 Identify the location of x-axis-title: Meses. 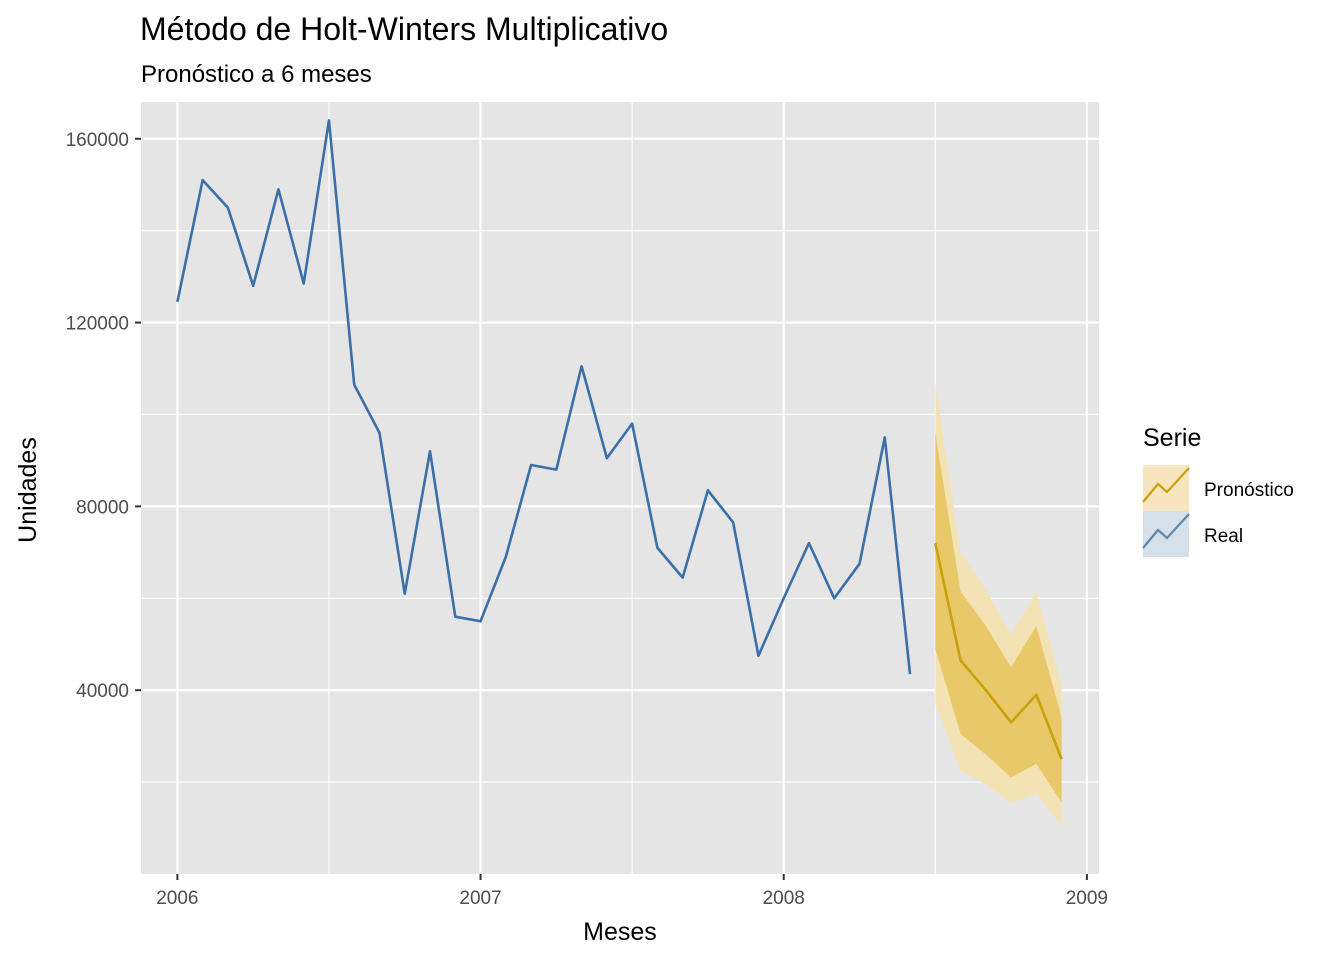
(620, 932).